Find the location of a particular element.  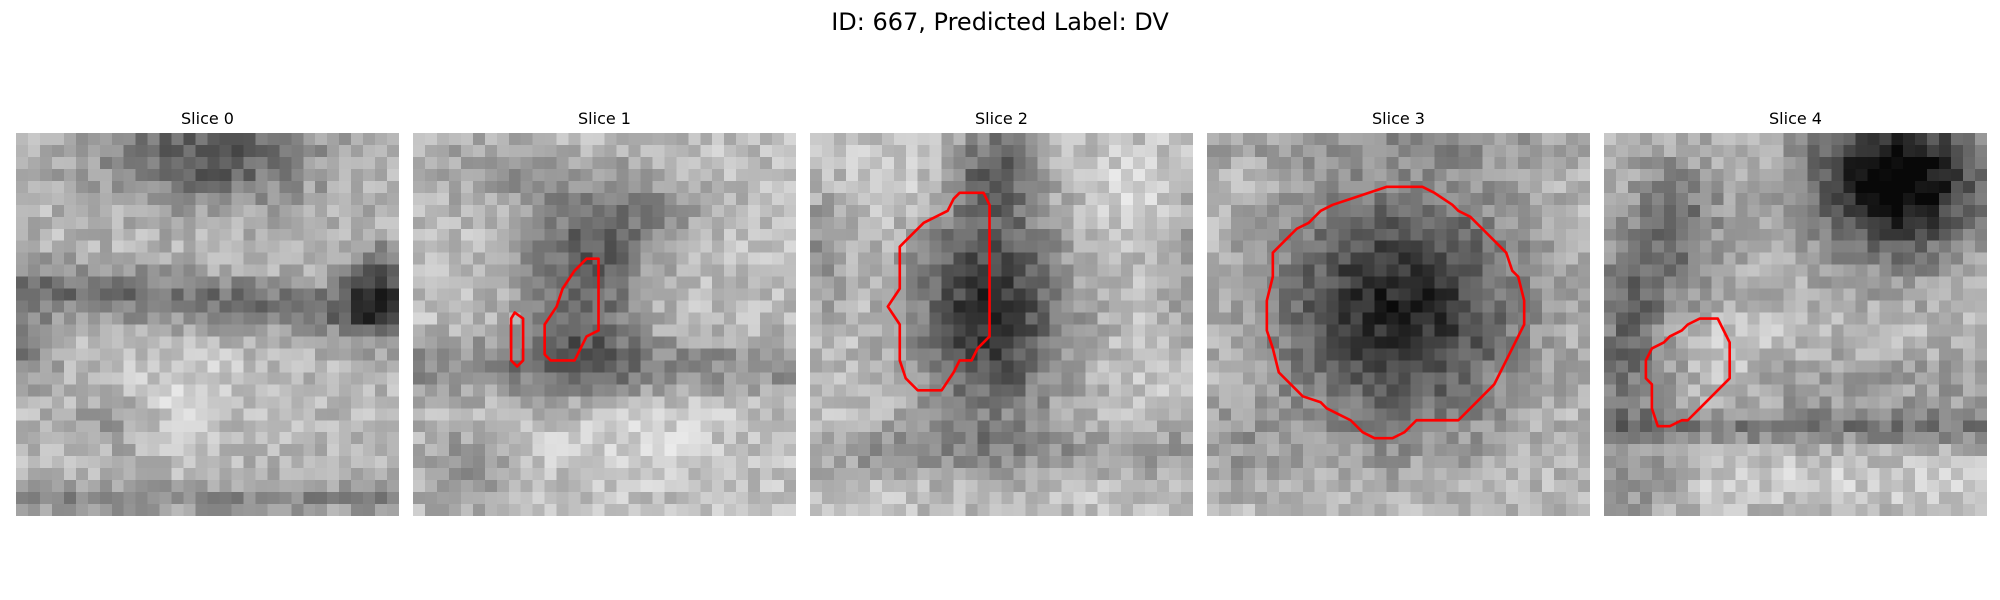

slice-panel-1: Slice 1 is located at coordinates (604, 311).